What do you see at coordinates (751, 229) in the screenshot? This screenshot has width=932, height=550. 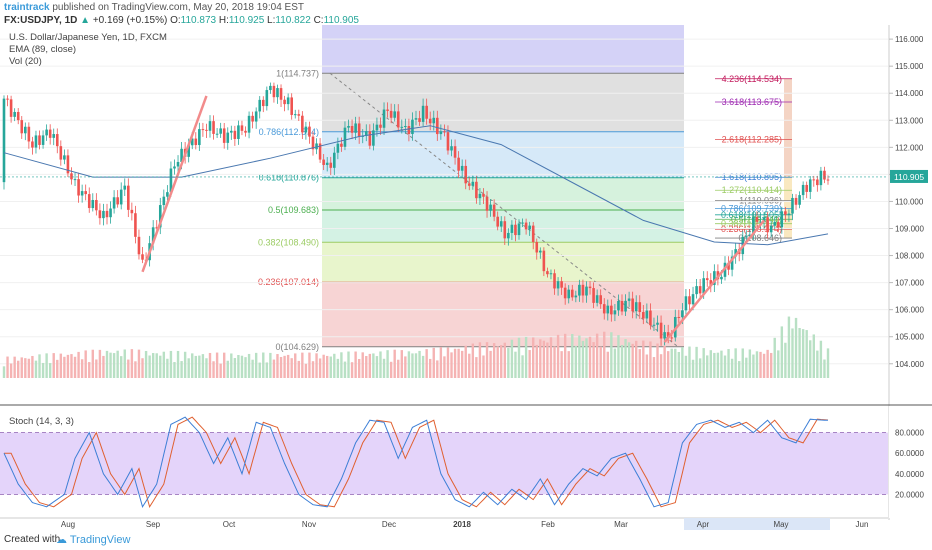 I see `fib-ext-label: 0.236(108.974)` at bounding box center [751, 229].